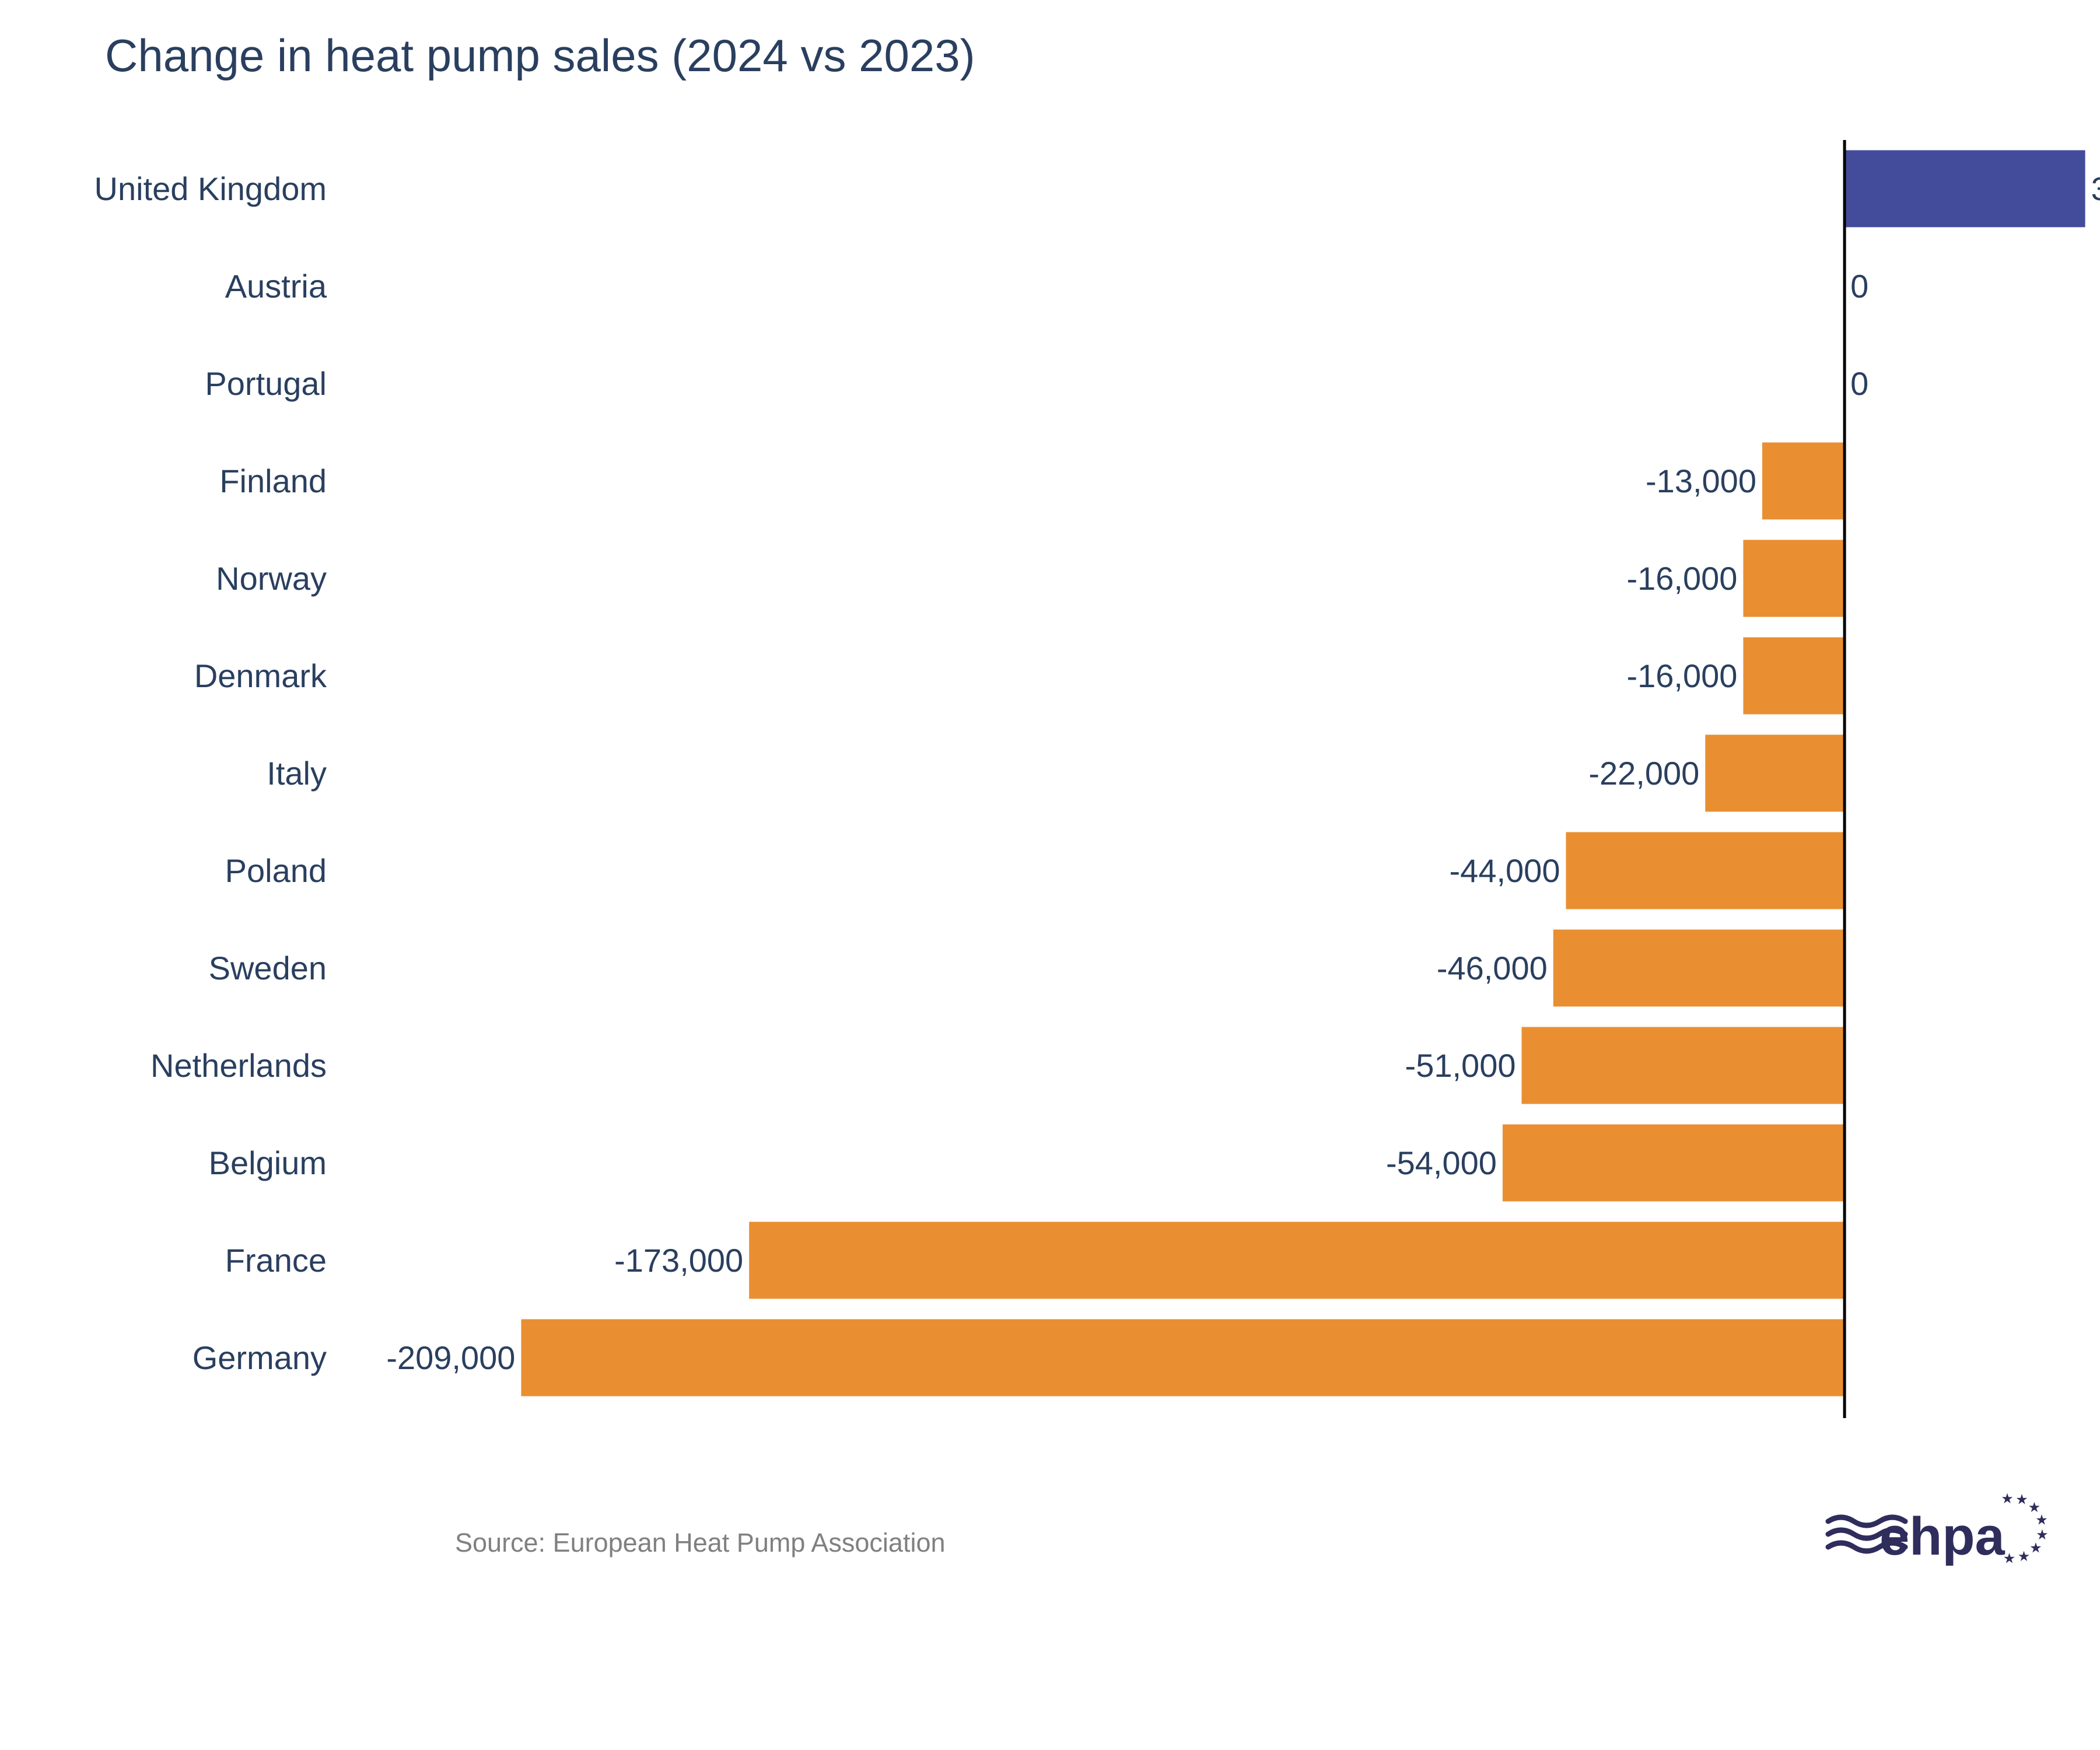 This screenshot has height=1750, width=2100. I want to click on bar-france, so click(1297, 1260).